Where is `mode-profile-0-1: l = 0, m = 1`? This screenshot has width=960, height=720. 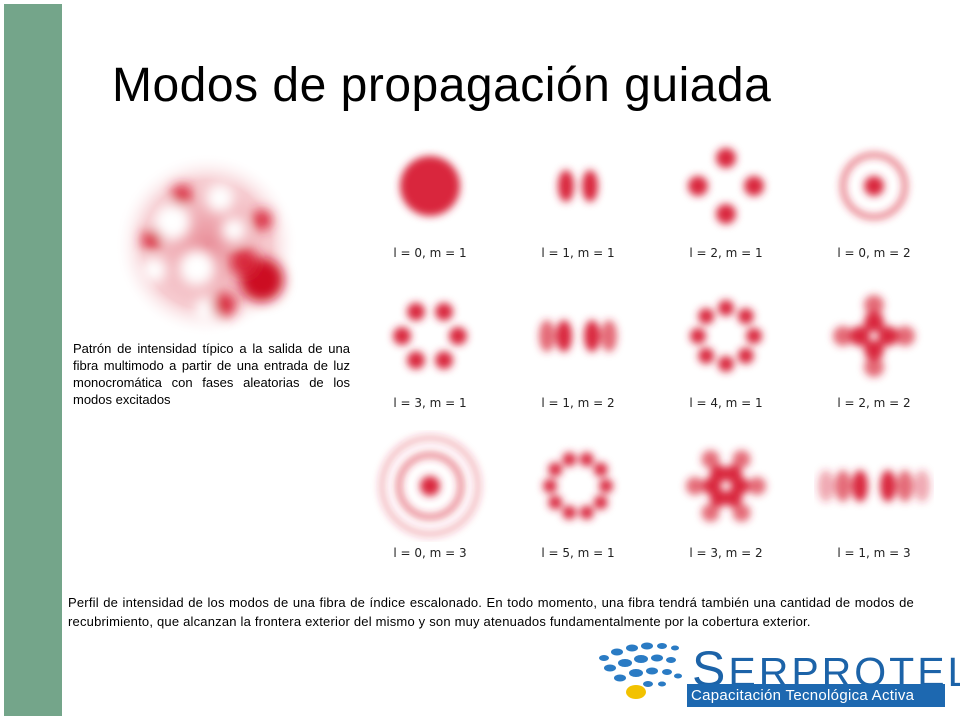
mode-profile-0-1: l = 0, m = 1 is located at coordinates (430, 205).